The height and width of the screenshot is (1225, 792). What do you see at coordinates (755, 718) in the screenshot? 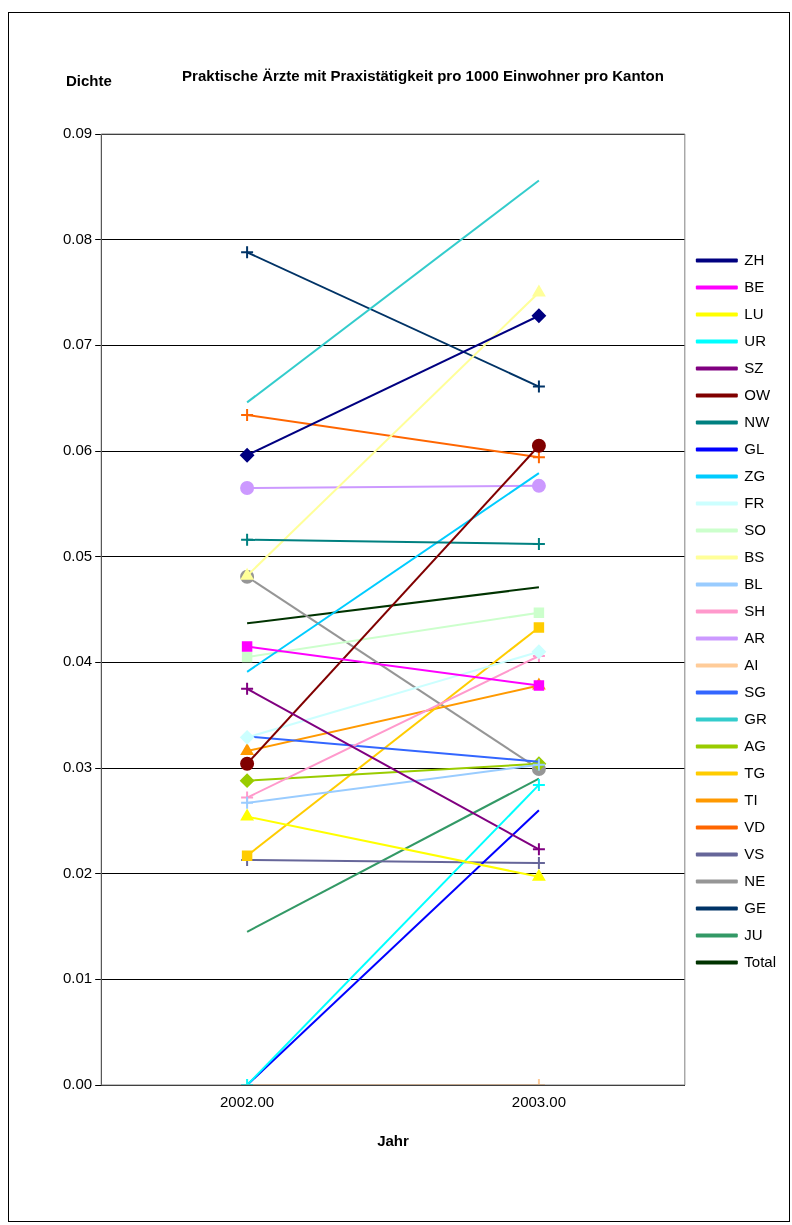
I see `legend-label: GR` at bounding box center [755, 718].